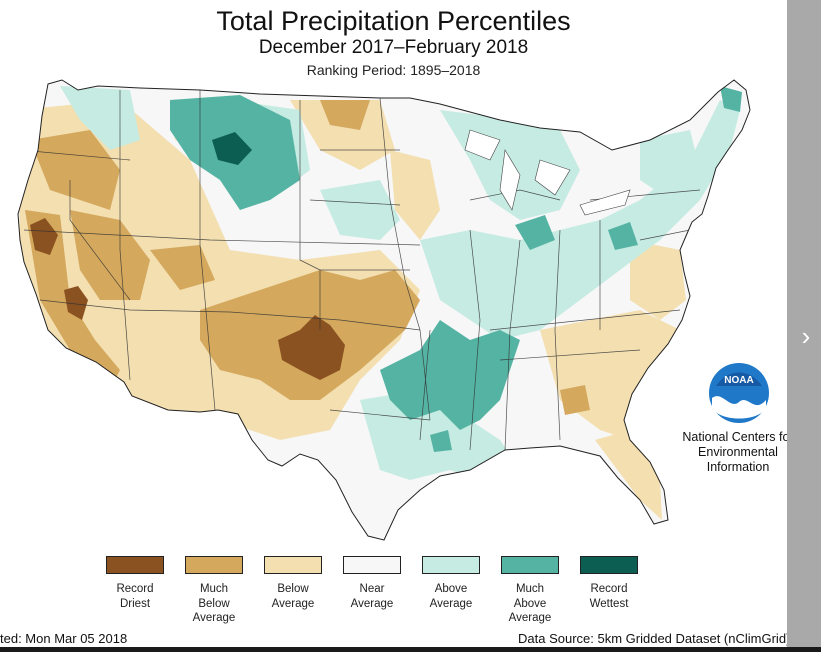 The width and height of the screenshot is (821, 652). I want to click on bottom-bar, so click(410, 649).